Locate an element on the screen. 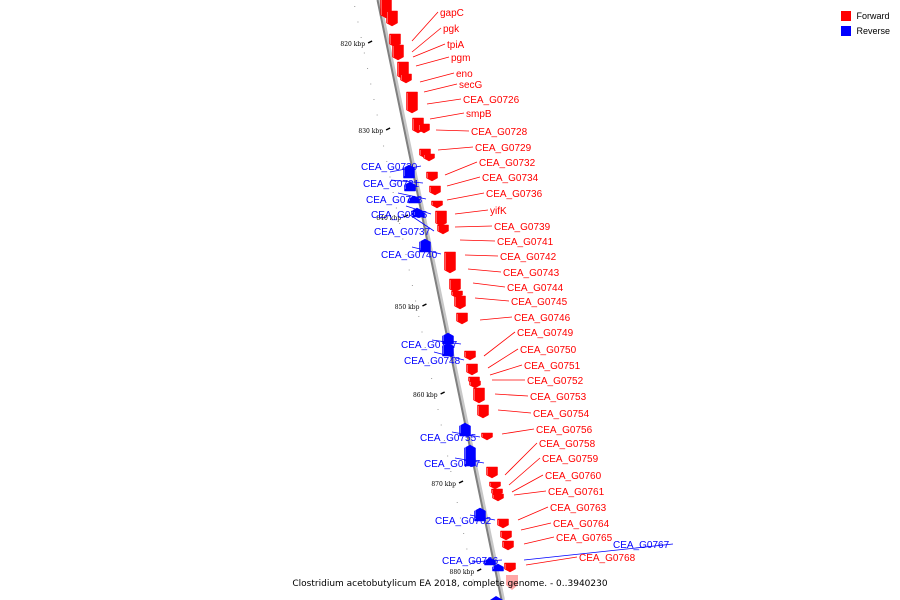 The height and width of the screenshot is (600, 900). leader-gapC is located at coordinates (425, 26).